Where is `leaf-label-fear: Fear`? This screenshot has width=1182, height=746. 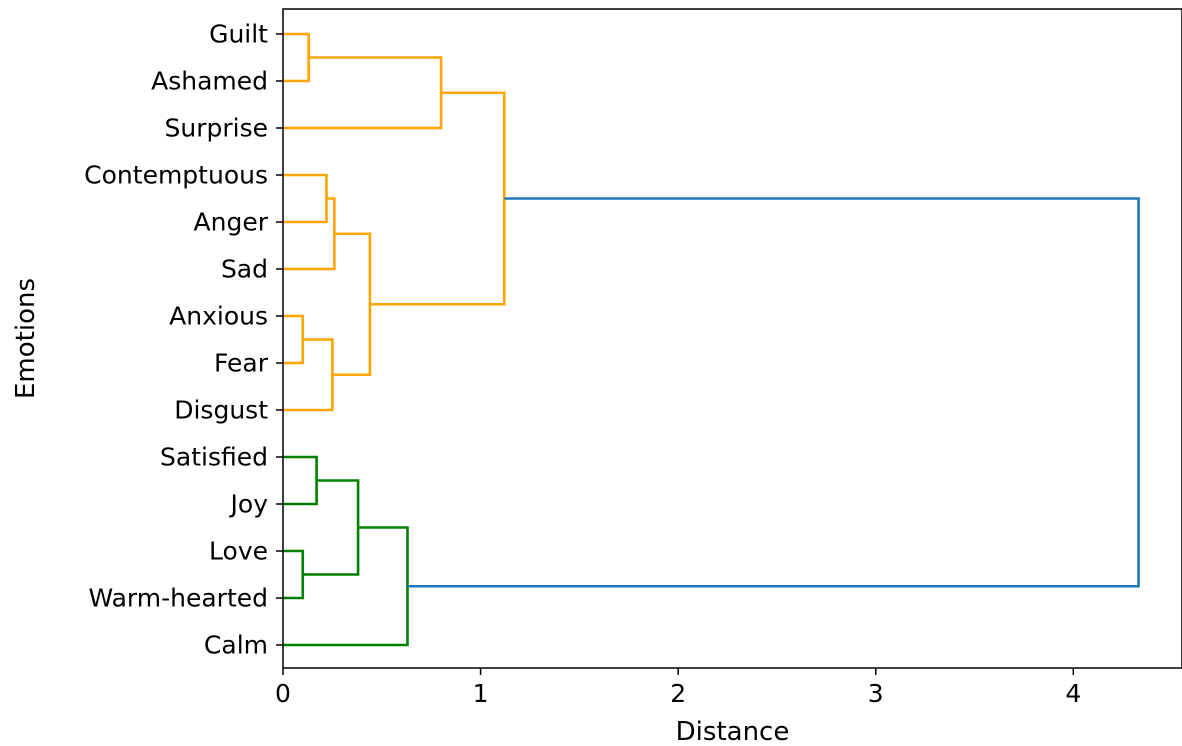
leaf-label-fear: Fear is located at coordinates (241, 363).